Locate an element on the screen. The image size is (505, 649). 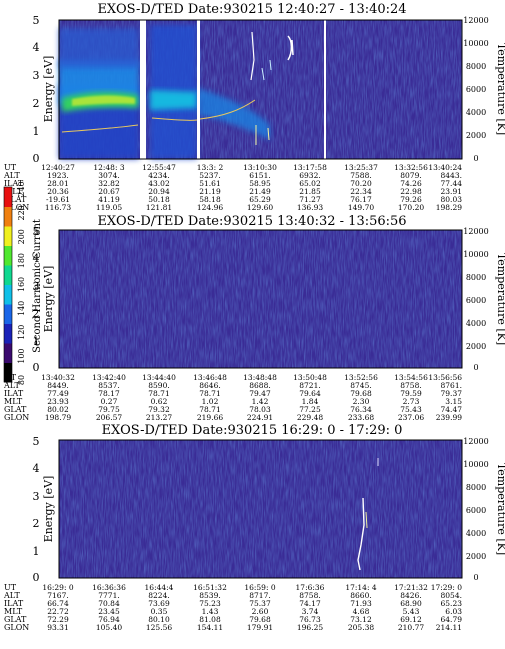
ephemeris-cell: 51.61 is located at coordinates (209, 183).